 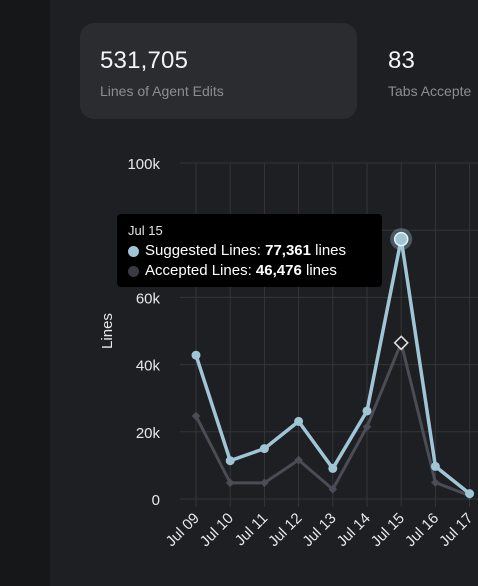 What do you see at coordinates (388, 530) in the screenshot?
I see `x-tick-label: Jul 15` at bounding box center [388, 530].